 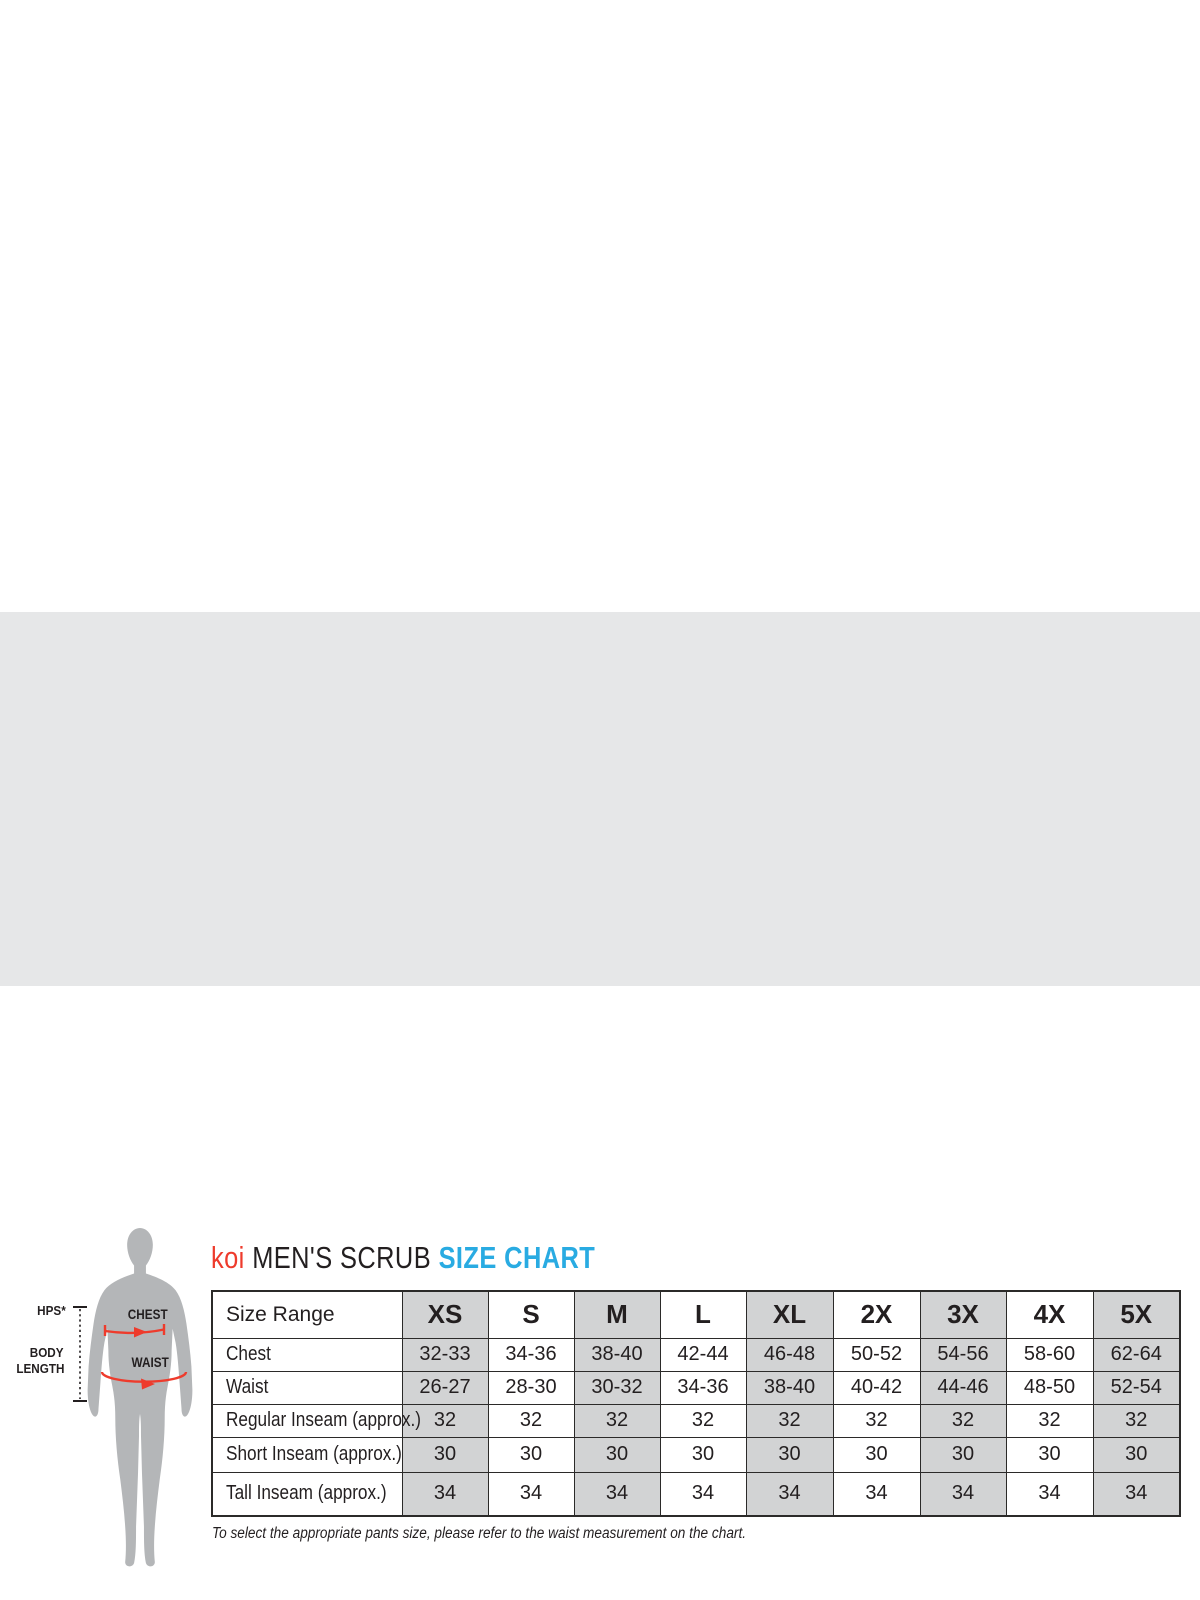 I want to click on row-label-text: Tall Inseam (approx.), so click(x=306, y=1493).